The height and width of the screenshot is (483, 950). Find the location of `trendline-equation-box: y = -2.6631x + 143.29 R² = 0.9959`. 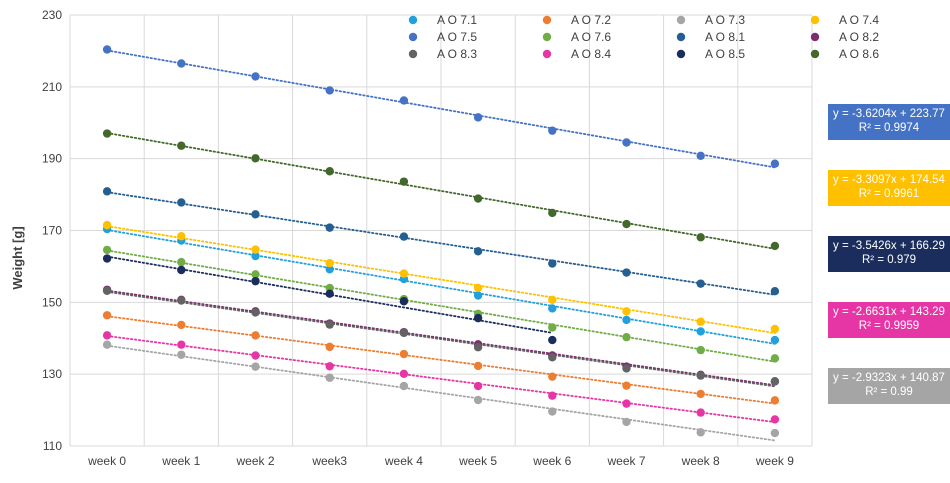

trendline-equation-box: y = -2.6631x + 143.29 R² = 0.9959 is located at coordinates (889, 320).